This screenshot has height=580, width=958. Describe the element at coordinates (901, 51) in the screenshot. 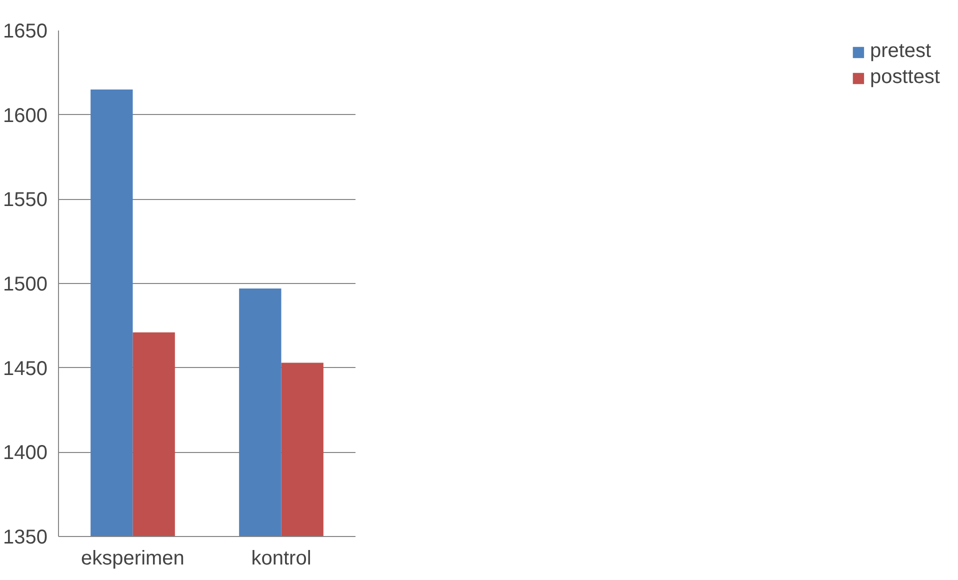

I see `legend-label: pretest` at that location.